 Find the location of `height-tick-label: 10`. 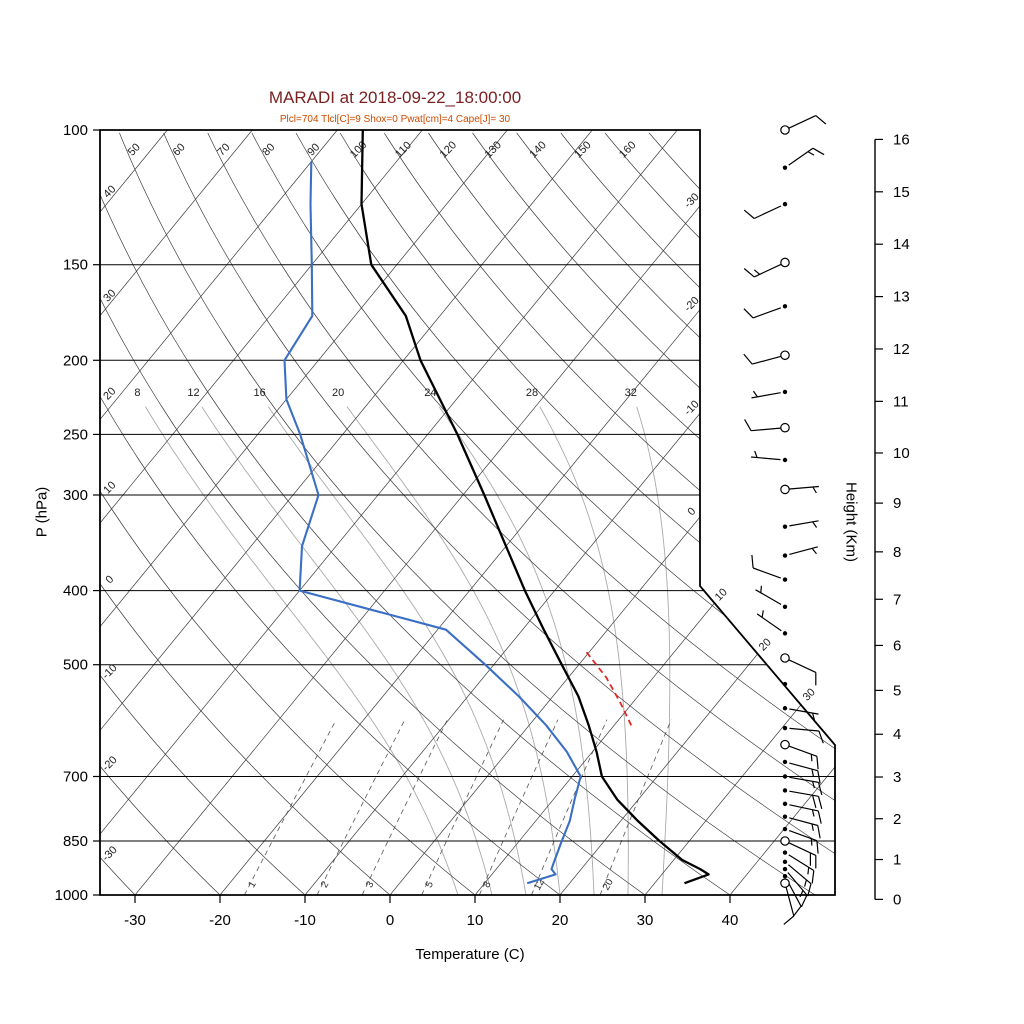

height-tick-label: 10 is located at coordinates (901, 453).